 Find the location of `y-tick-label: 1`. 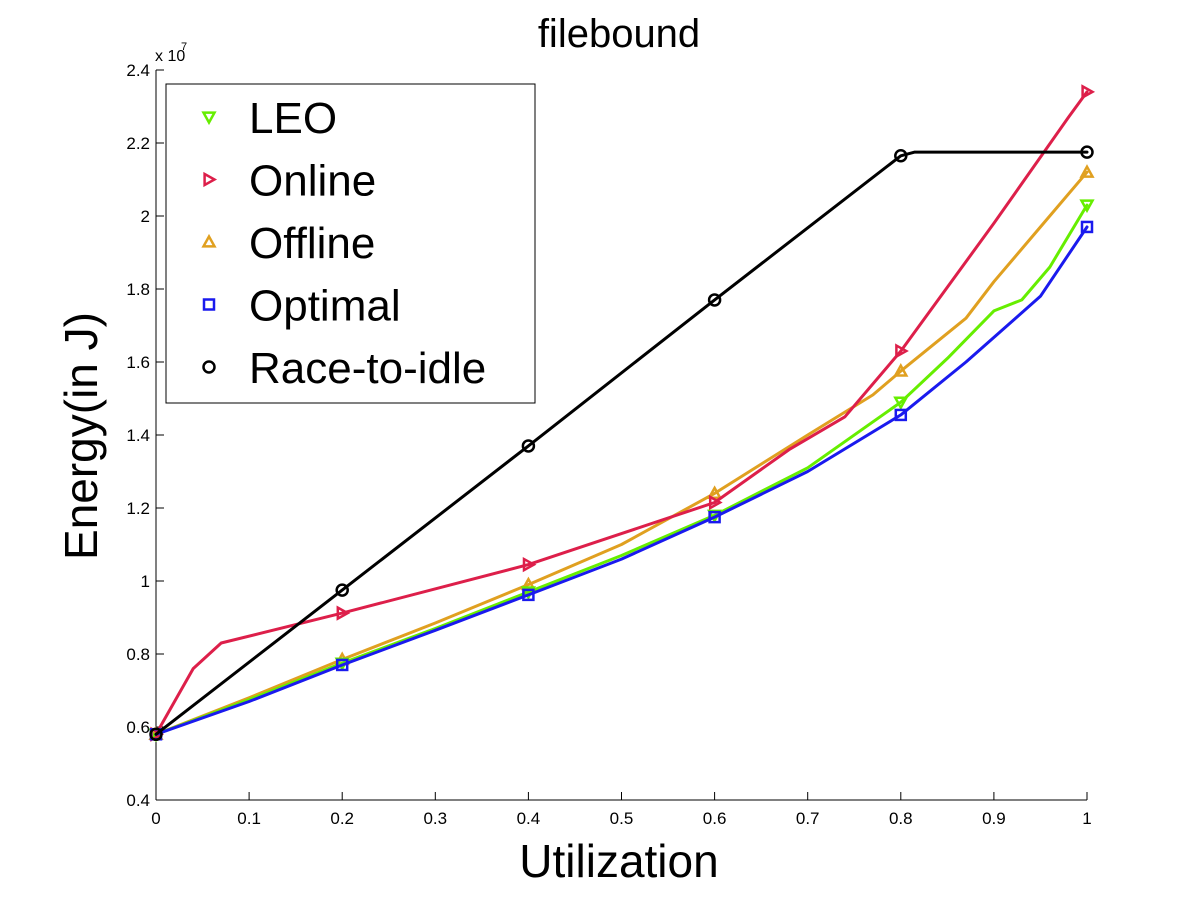

y-tick-label: 1 is located at coordinates (145, 581).